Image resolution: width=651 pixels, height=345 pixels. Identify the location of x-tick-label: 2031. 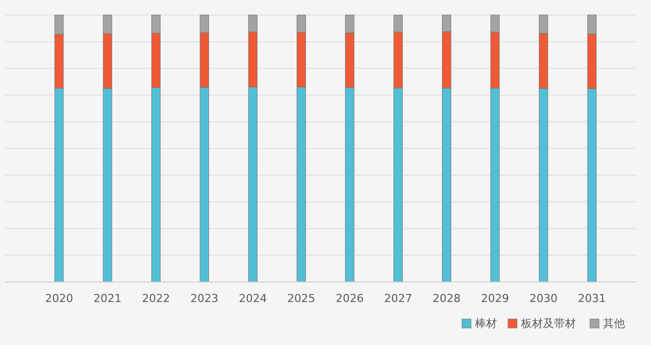
(592, 298).